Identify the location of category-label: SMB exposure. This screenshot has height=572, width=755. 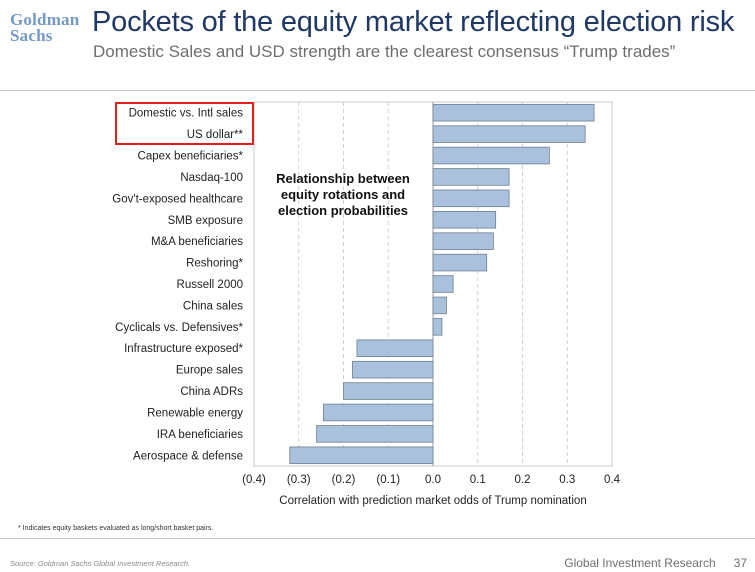
(205, 221).